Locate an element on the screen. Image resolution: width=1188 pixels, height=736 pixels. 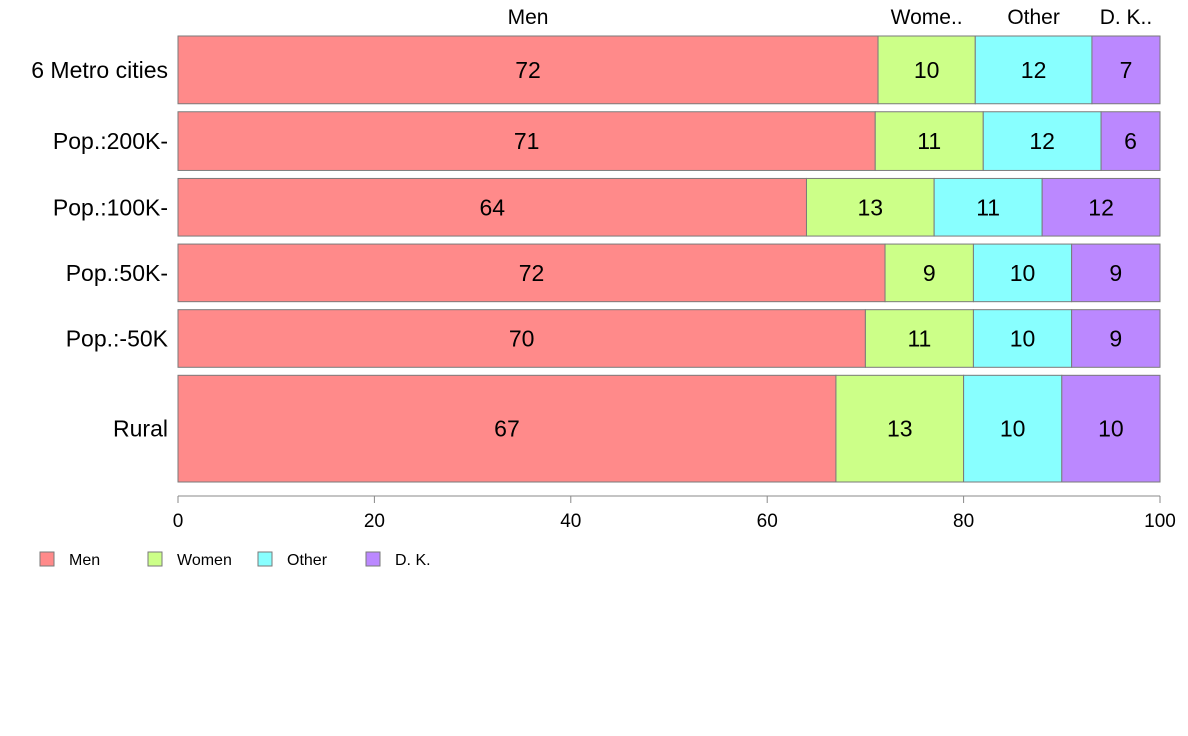
top-label-women: Wome.. is located at coordinates (927, 17).